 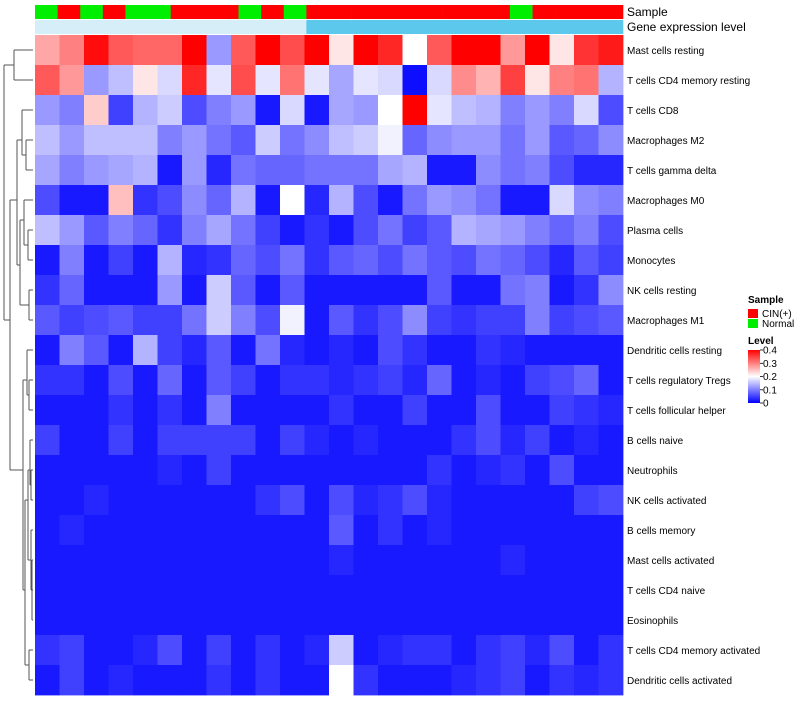 What do you see at coordinates (647, 12) in the screenshot?
I see `sample-track-label: Sample` at bounding box center [647, 12].